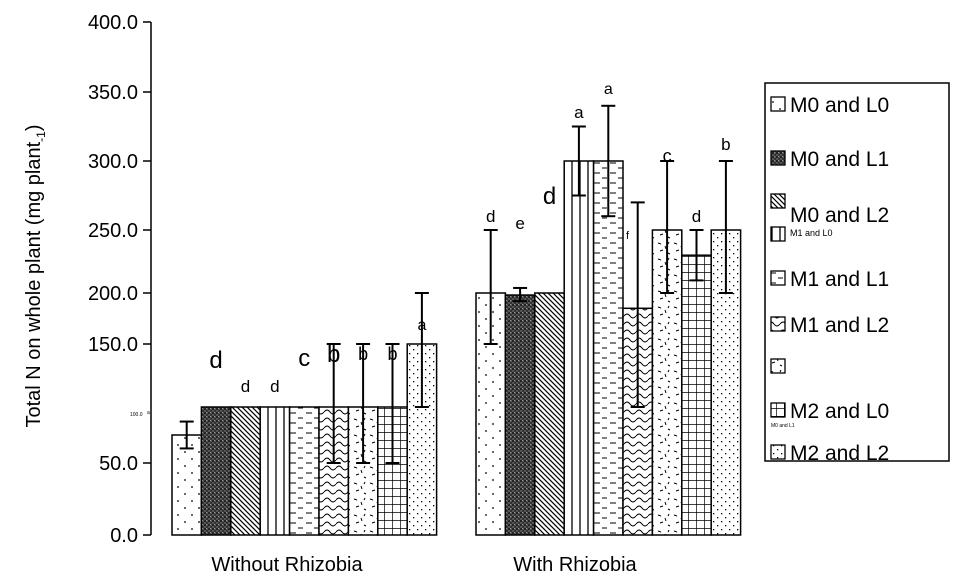 This screenshot has width=956, height=579. Describe the element at coordinates (839, 453) in the screenshot. I see `legend-label: M2 and L2` at that location.